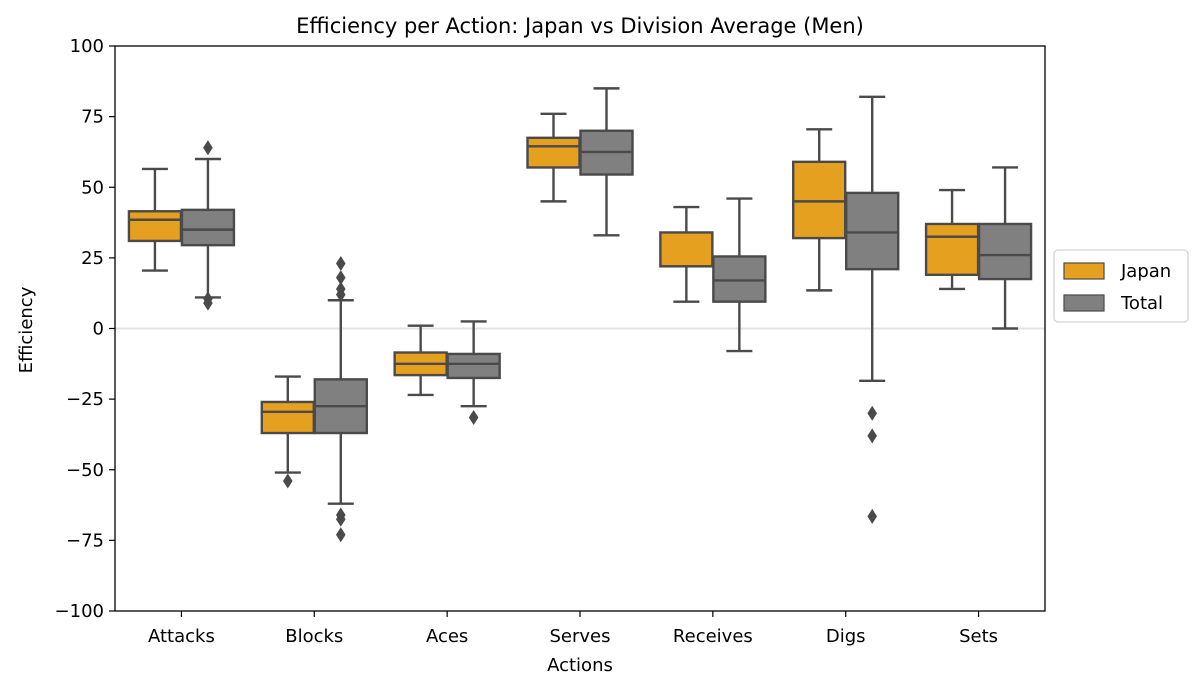  What do you see at coordinates (1084, 271) in the screenshot?
I see `legend-swatch-japan` at bounding box center [1084, 271].